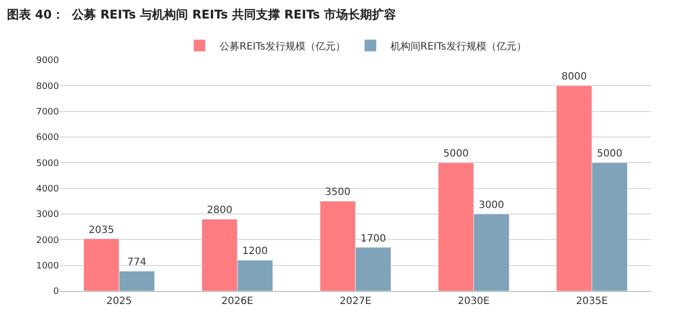 The width and height of the screenshot is (691, 331). I want to click on data-label: 3500, so click(337, 192).